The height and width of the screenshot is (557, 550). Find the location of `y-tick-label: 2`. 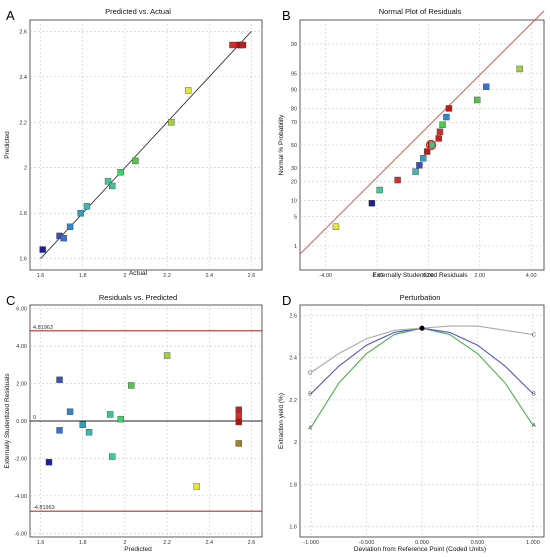

y-tick-label: 2 is located at coordinates (25, 169).